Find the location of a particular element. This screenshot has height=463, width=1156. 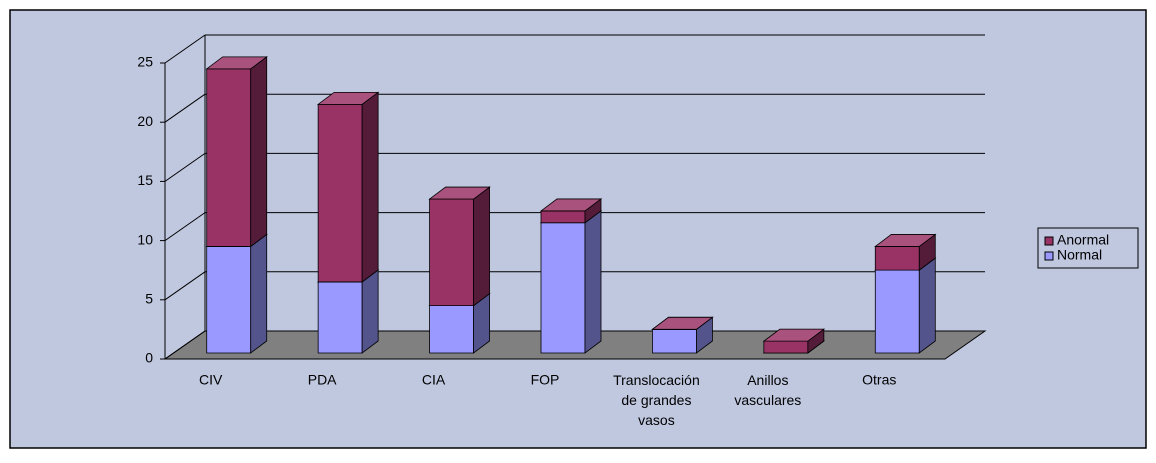

x-tick-label: CIA is located at coordinates (434, 380).